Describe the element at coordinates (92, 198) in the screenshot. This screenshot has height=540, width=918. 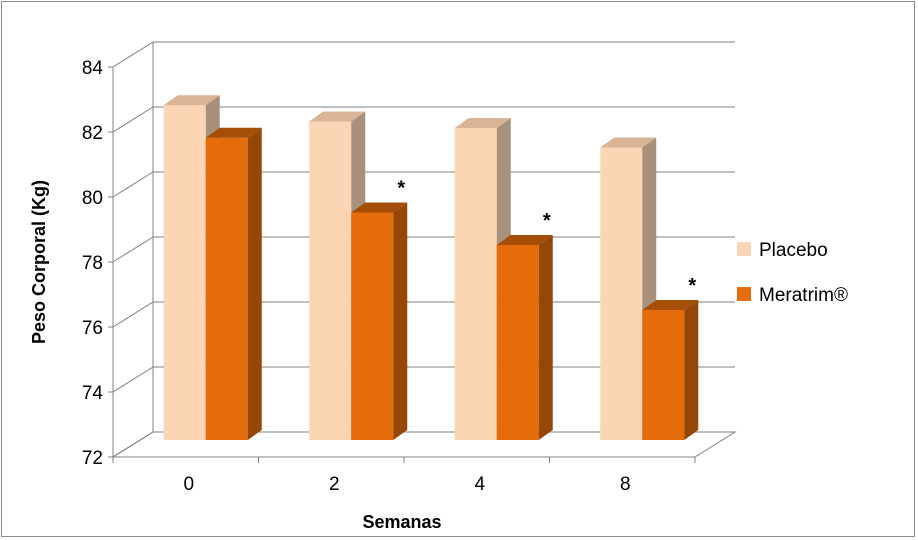
I see `y-tick-label: 80` at that location.